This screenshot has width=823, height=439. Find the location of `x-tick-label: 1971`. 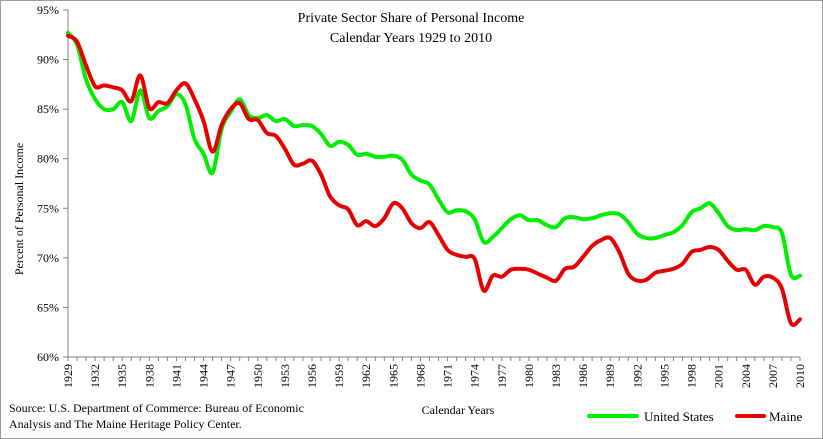

x-tick-label: 1971 is located at coordinates (448, 376).